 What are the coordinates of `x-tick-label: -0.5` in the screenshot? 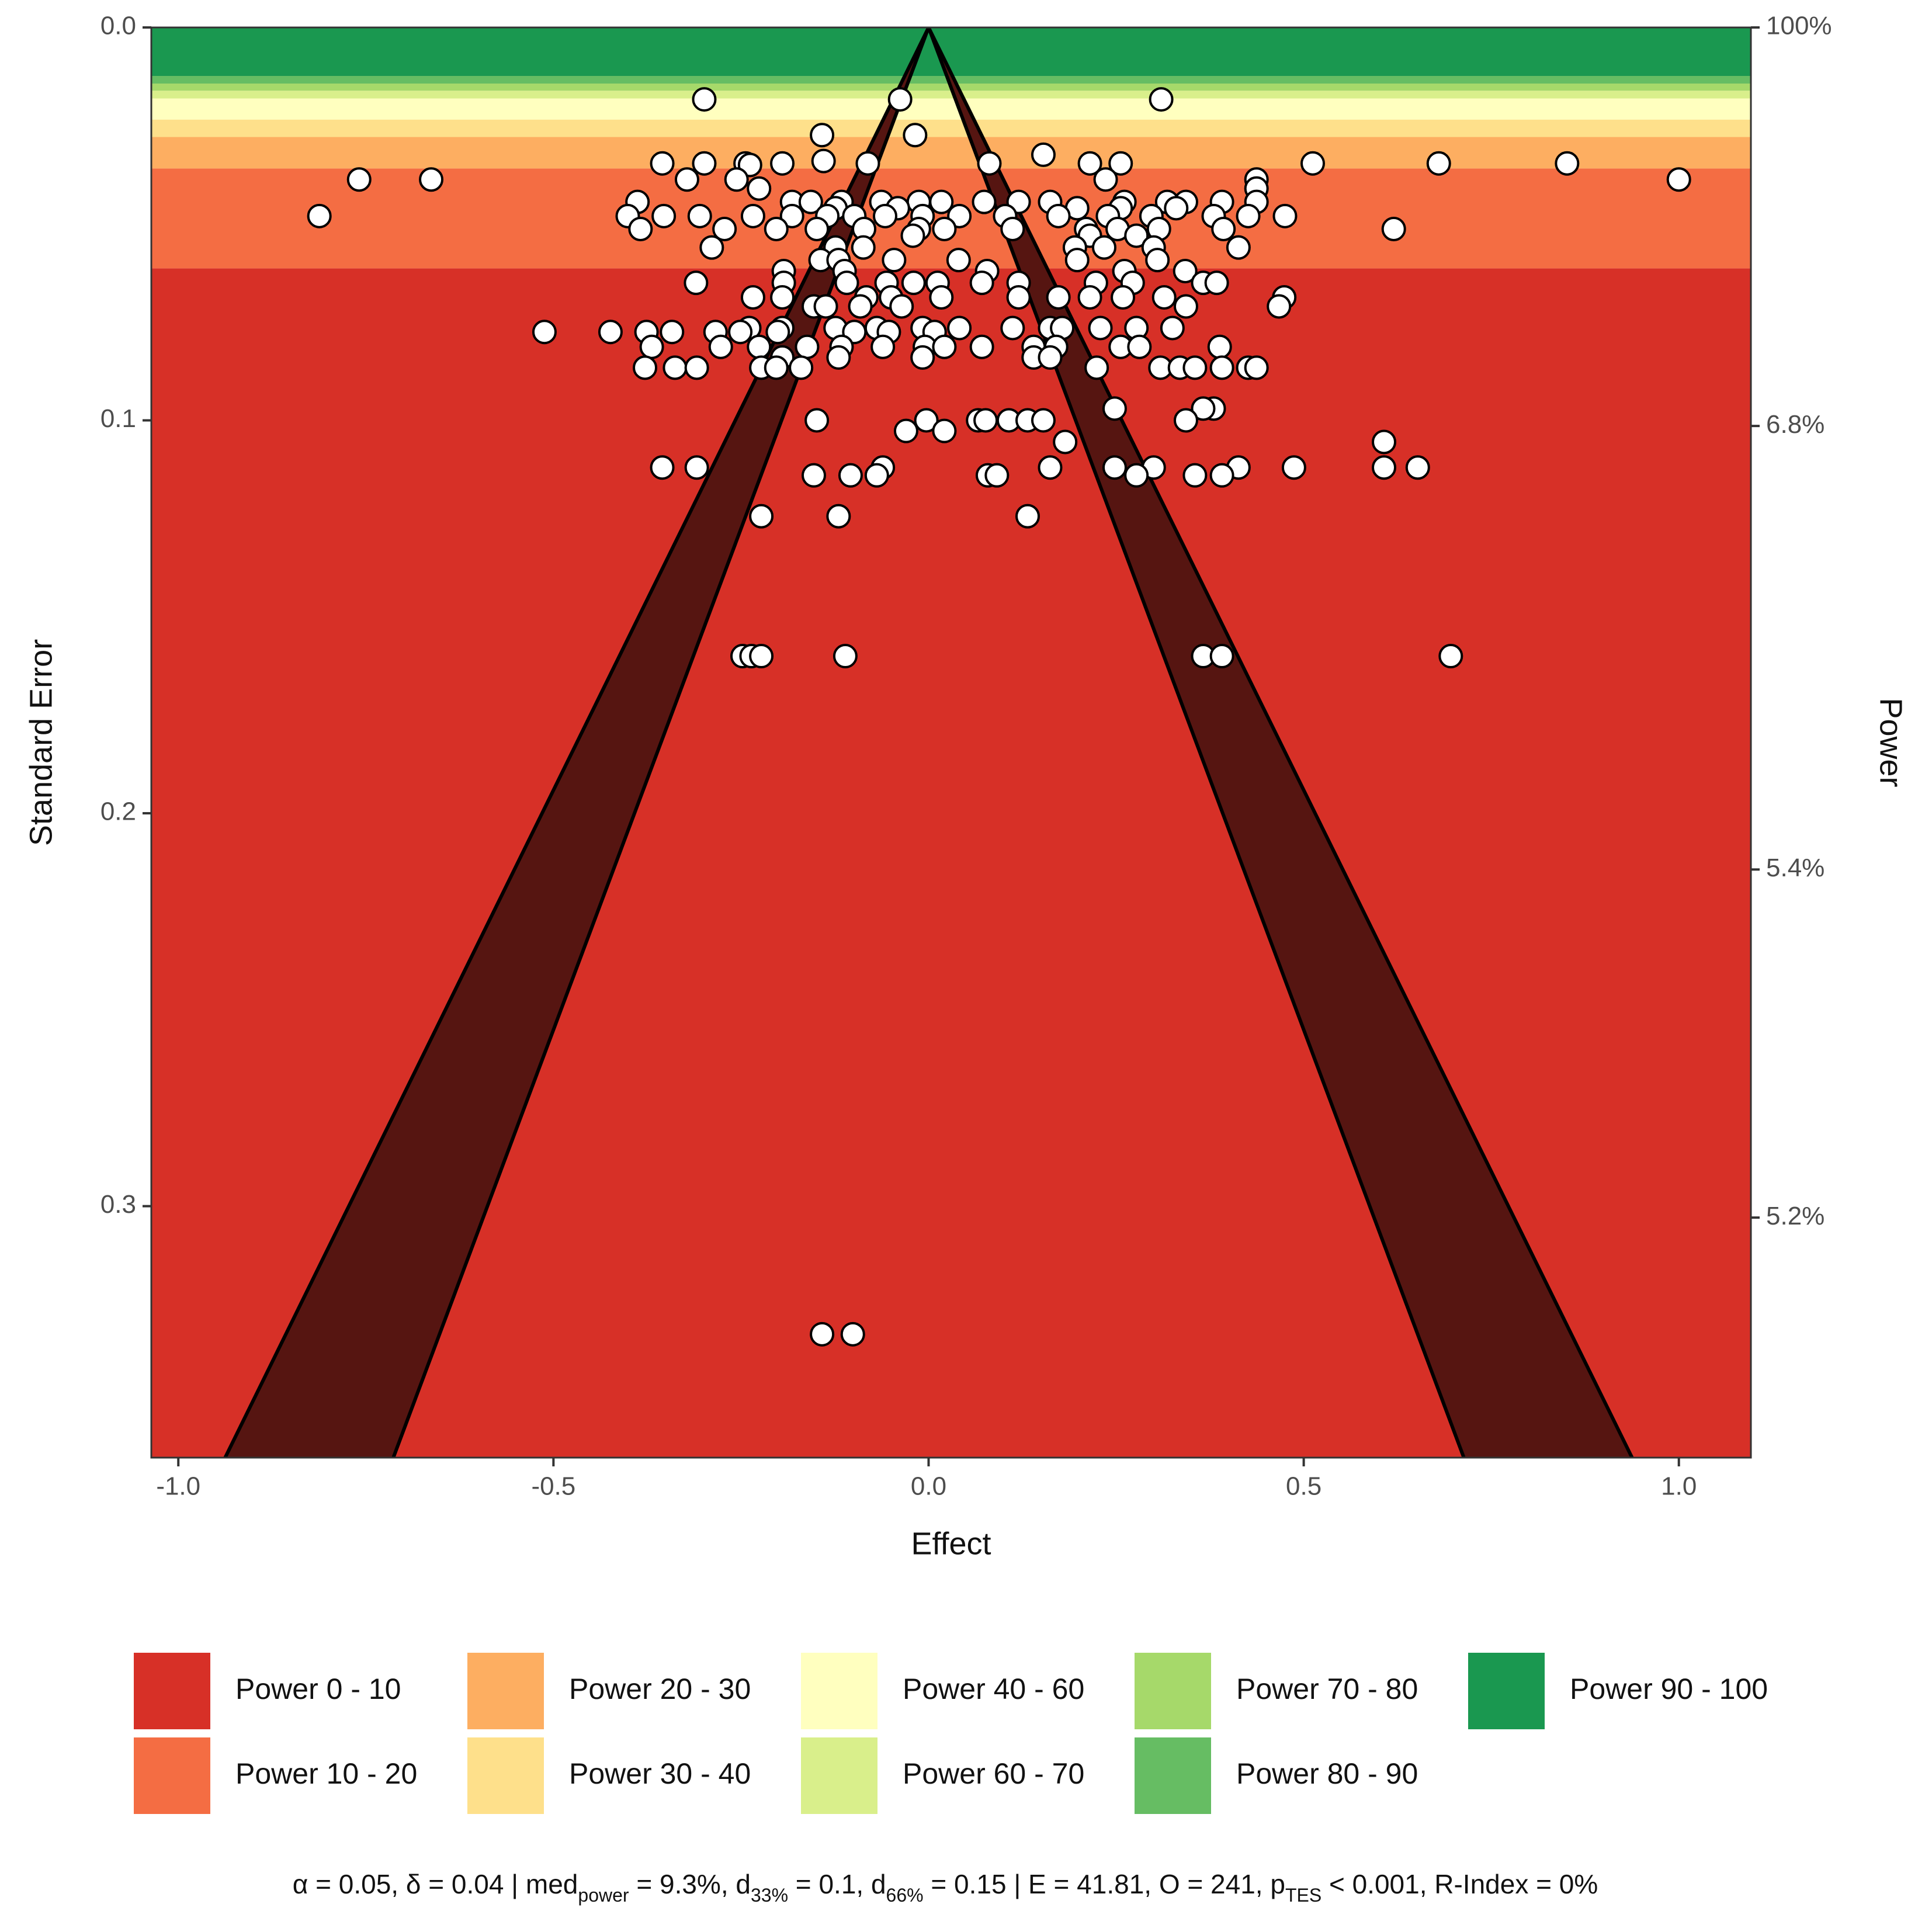 It's located at (553, 1486).